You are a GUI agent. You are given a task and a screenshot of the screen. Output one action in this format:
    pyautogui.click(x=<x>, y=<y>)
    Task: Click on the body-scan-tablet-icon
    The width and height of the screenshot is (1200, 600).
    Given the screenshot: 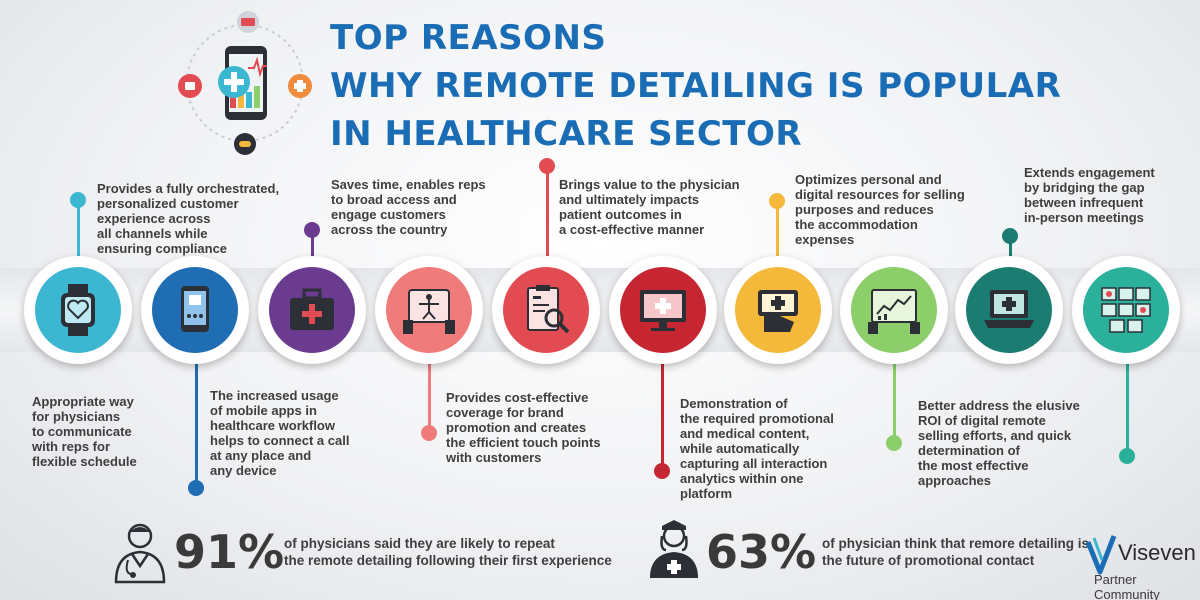 What is the action you would take?
    pyautogui.click(x=429, y=311)
    